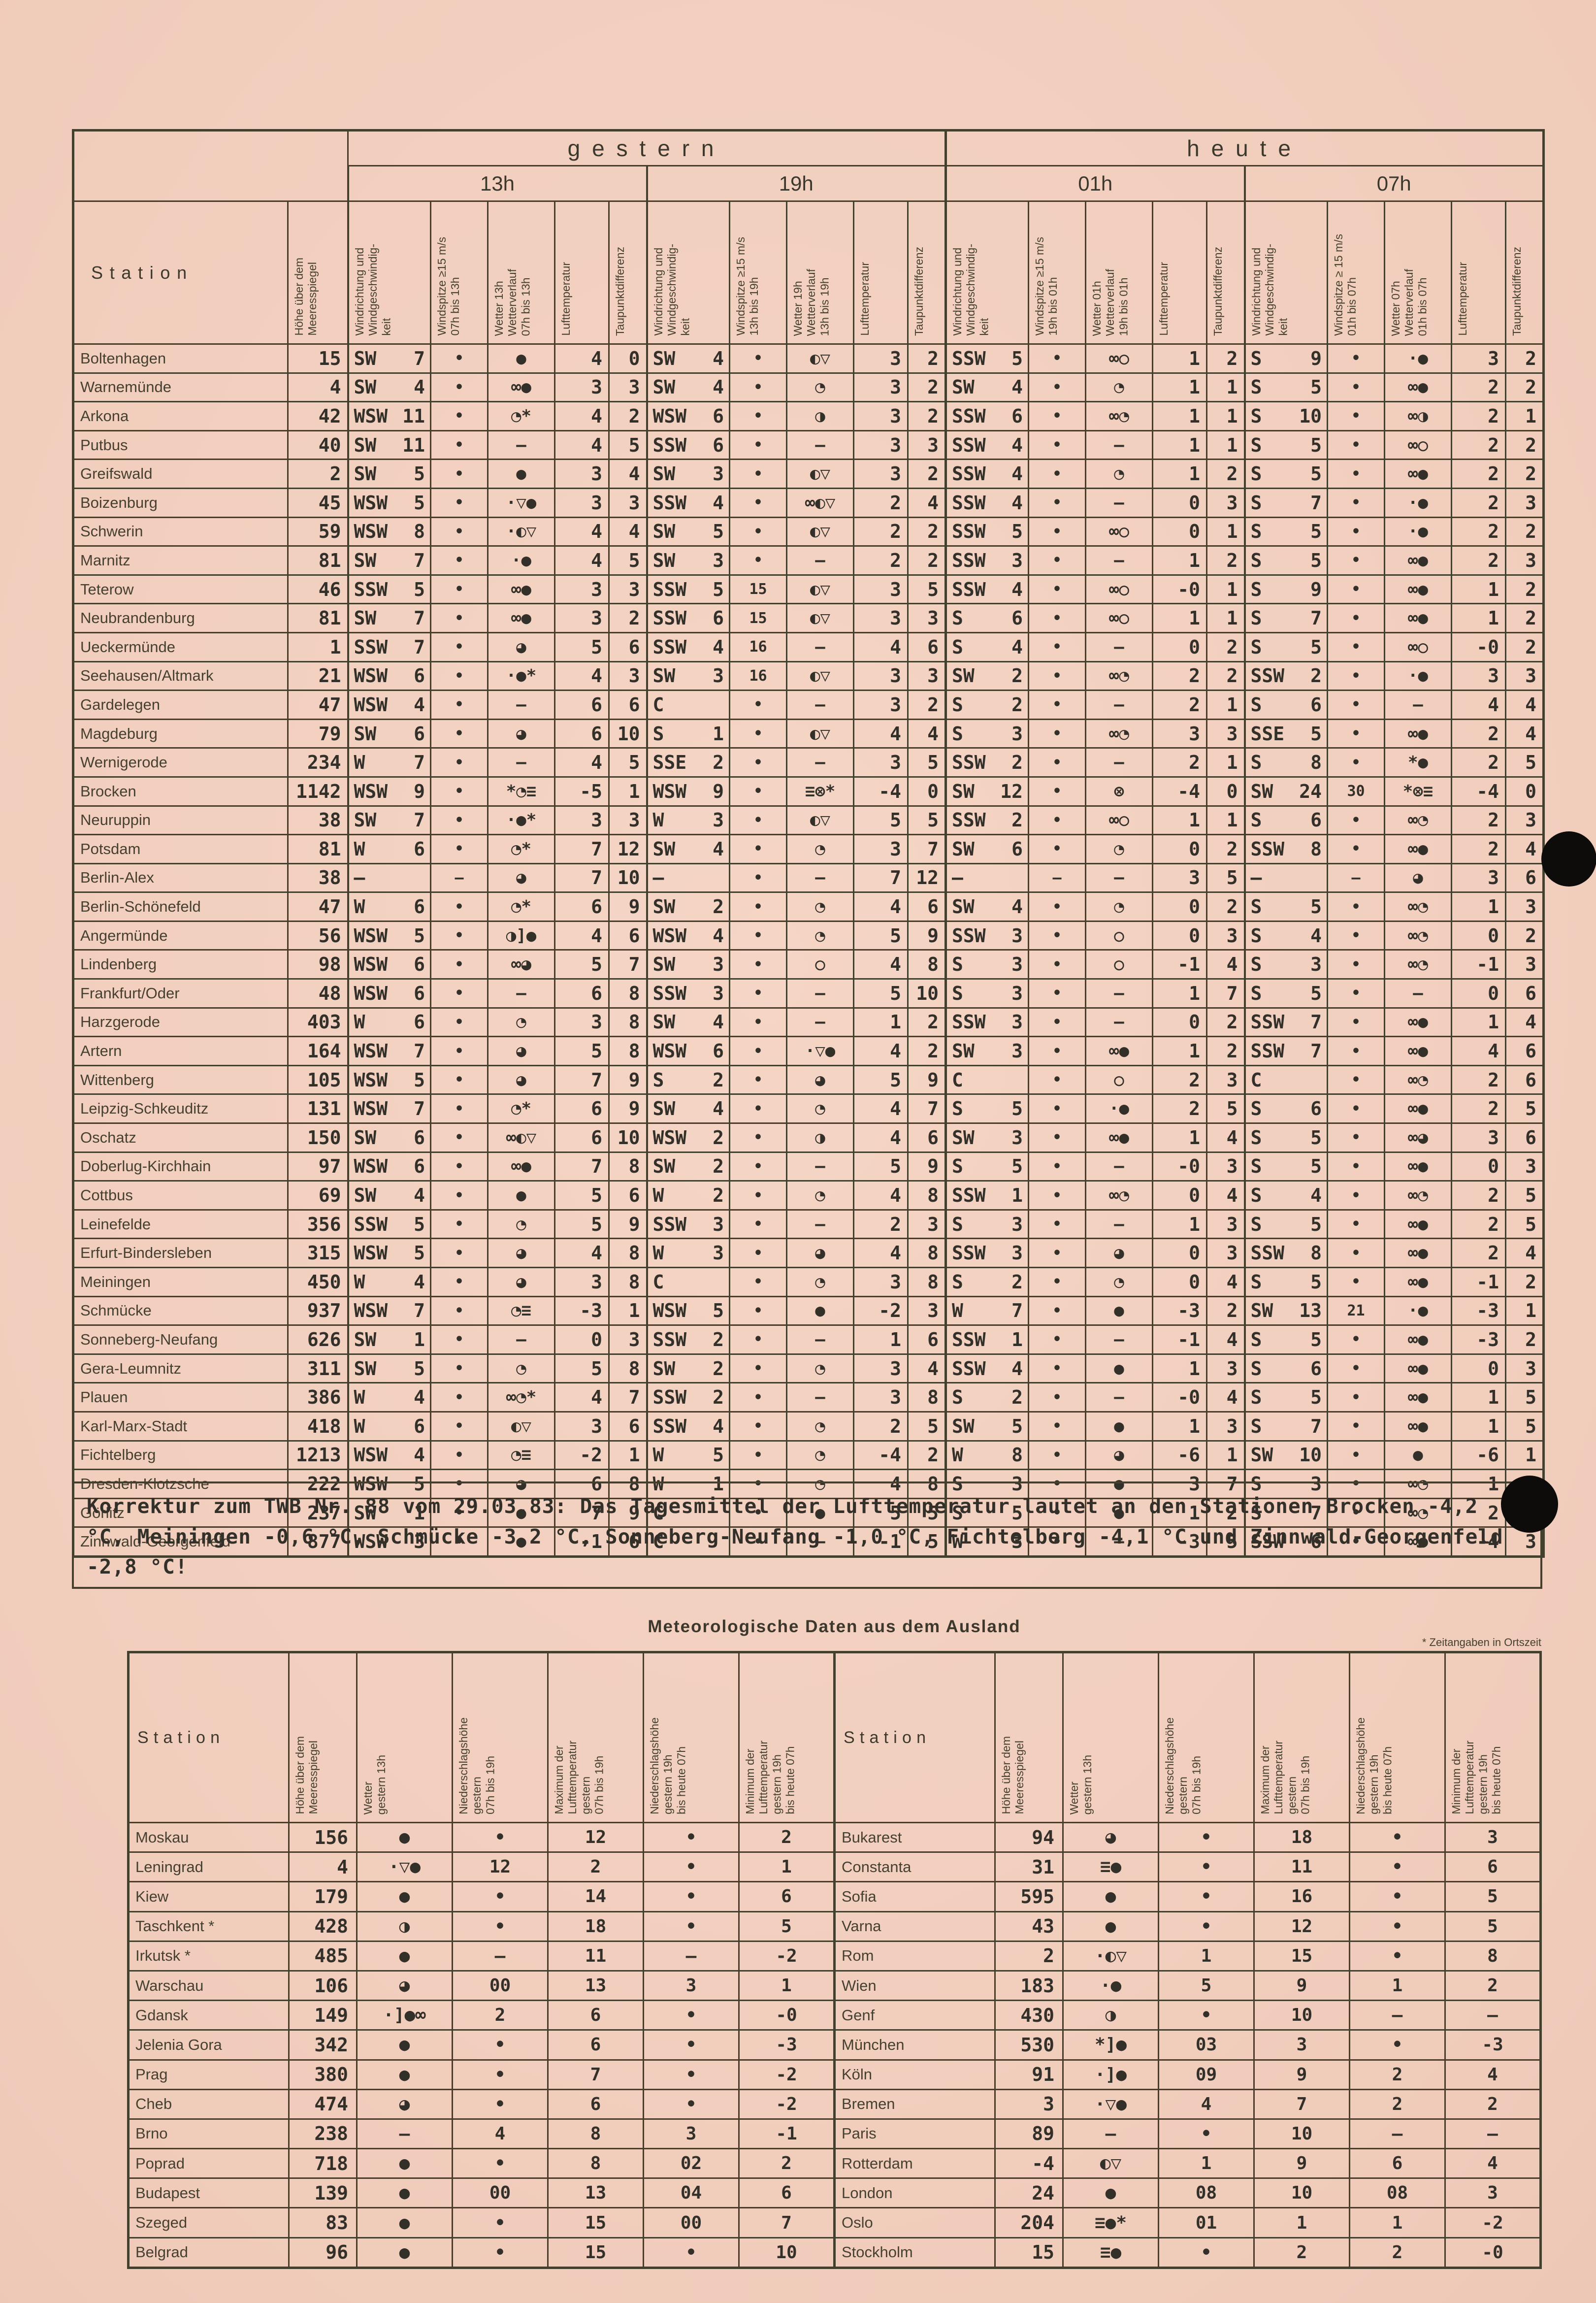 This screenshot has height=2303, width=1596. Describe the element at coordinates (808, 1079) in the screenshot. I see `station-row: Wittenberg 105 WSW 5 • ◕ 7 9 S 2 • ◕ 5 9 C • ○ 2 3 C • ∞◔ 2 6` at that location.